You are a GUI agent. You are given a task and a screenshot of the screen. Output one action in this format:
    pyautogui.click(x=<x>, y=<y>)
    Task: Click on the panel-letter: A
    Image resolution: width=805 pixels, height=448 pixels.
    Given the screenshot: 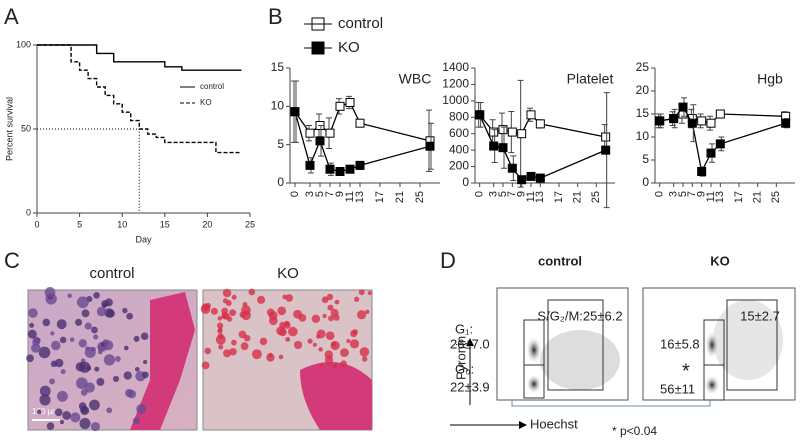 What is the action you would take?
    pyautogui.click(x=11, y=16)
    